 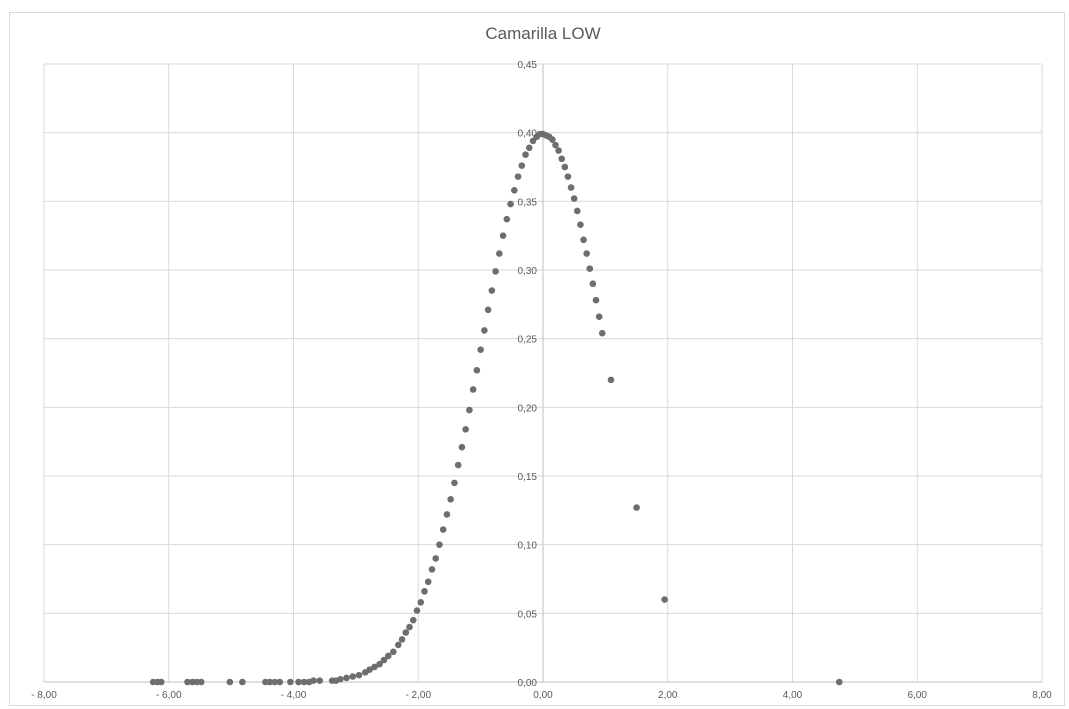 I want to click on x-tick-label: 6,00, so click(x=918, y=695).